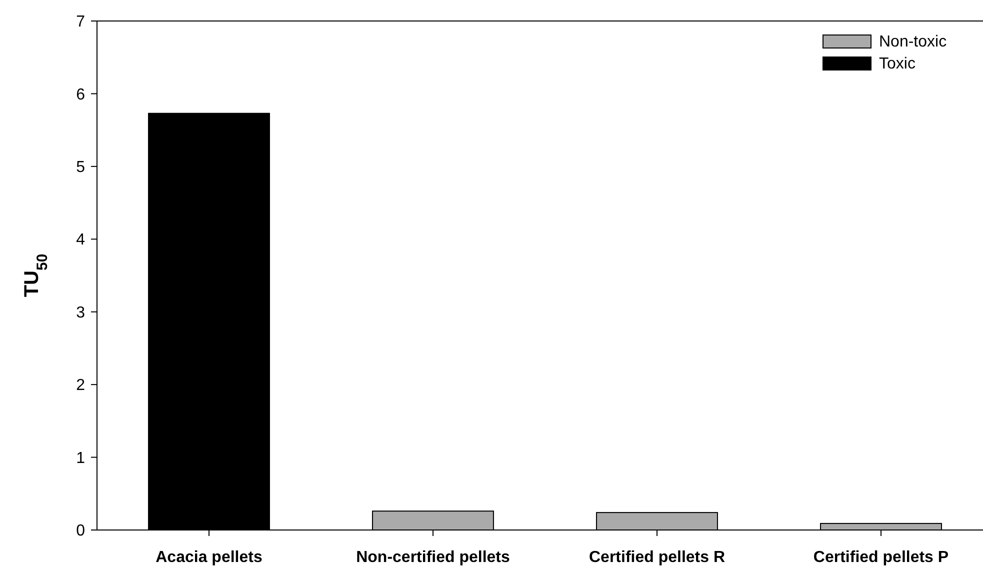  Describe the element at coordinates (209, 557) in the screenshot. I see `x-tick-label: Acacia pellets` at that location.